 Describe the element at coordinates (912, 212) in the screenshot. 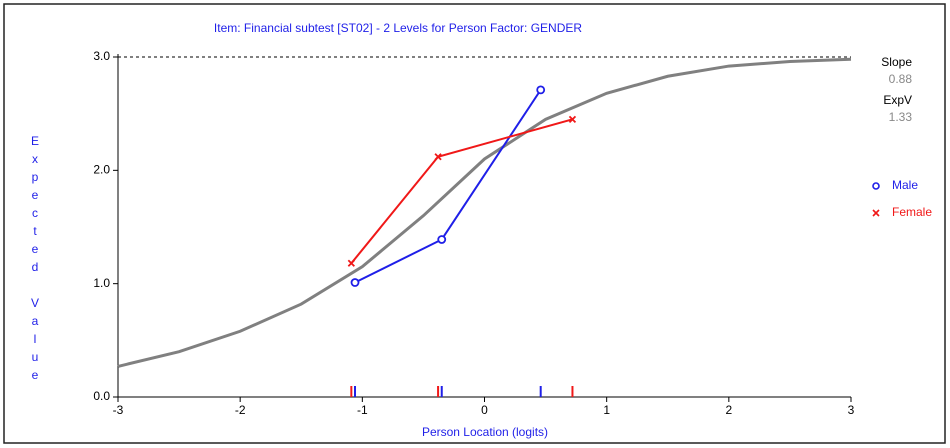

I see `legend-label: Female` at that location.